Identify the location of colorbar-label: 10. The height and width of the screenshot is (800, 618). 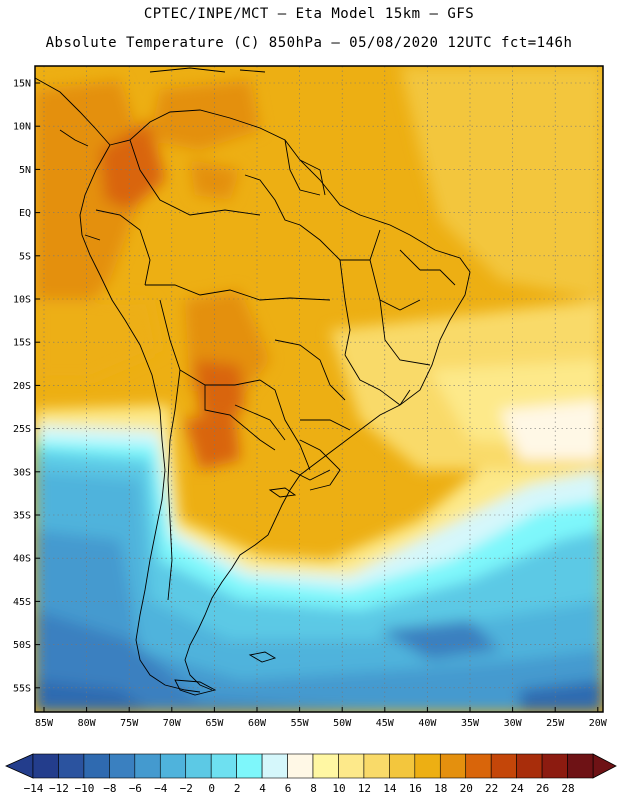
(338, 788).